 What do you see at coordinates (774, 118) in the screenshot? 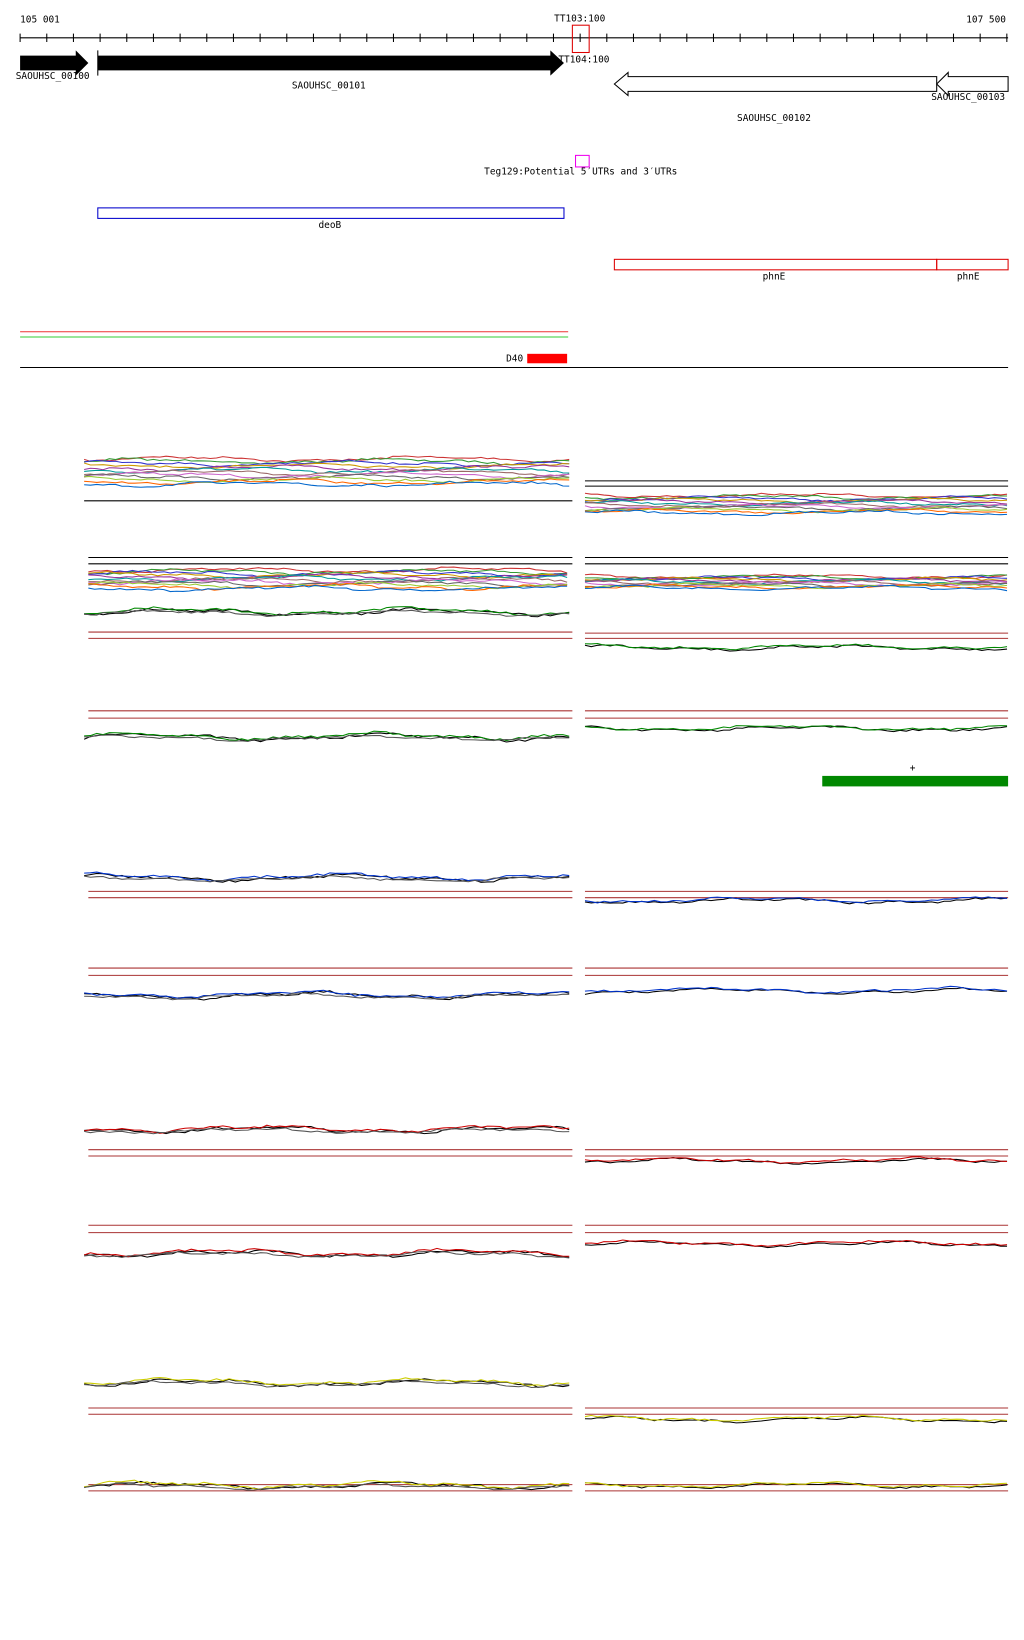
I see `gene-label: SAOUHSC_00102` at bounding box center [774, 118].